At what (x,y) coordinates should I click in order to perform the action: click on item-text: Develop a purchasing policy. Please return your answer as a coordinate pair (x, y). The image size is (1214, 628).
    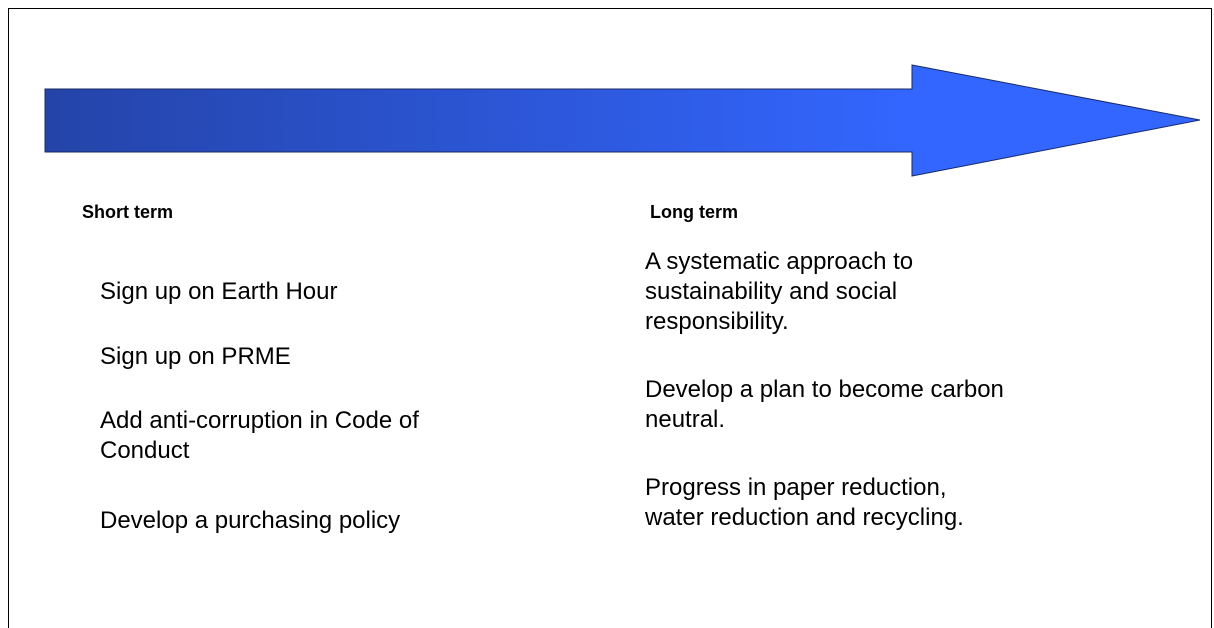
    Looking at the image, I should click on (250, 520).